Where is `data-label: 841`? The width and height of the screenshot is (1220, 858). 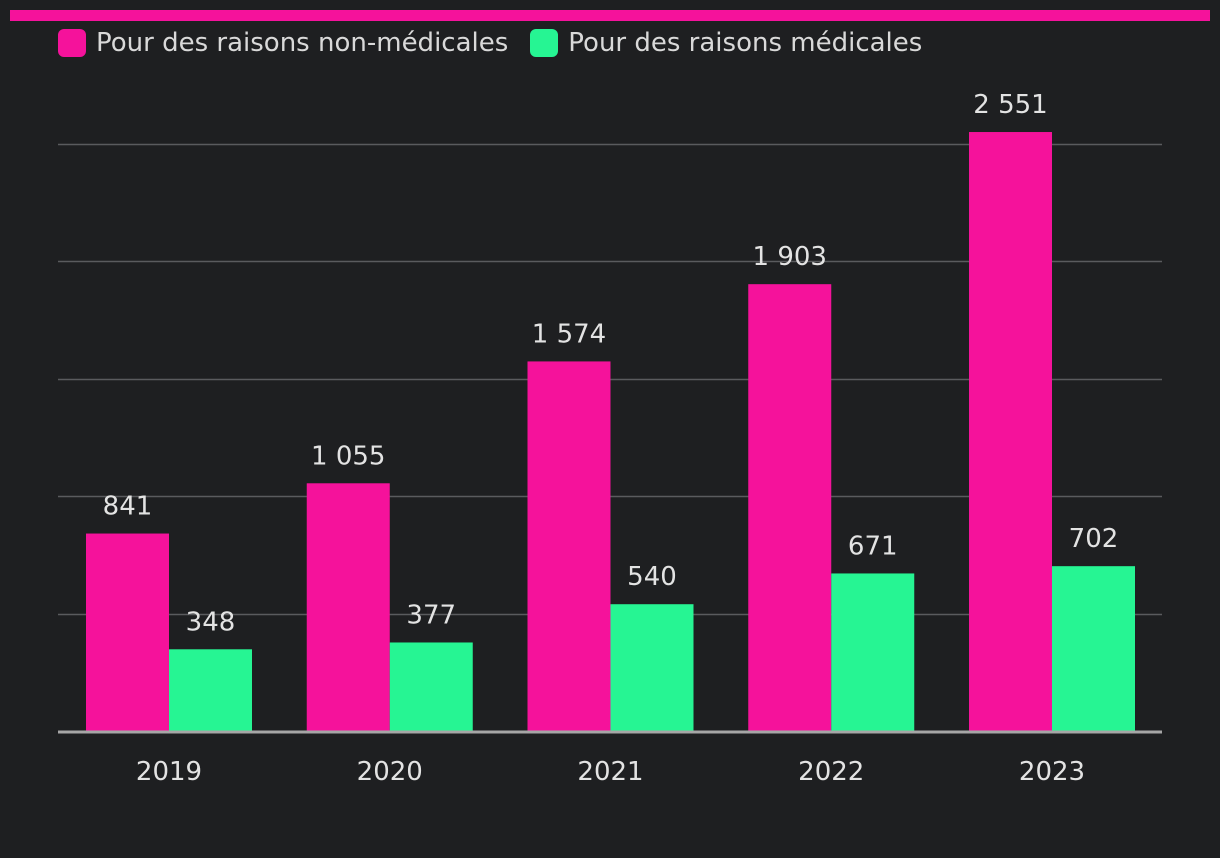
data-label: 841 is located at coordinates (128, 507).